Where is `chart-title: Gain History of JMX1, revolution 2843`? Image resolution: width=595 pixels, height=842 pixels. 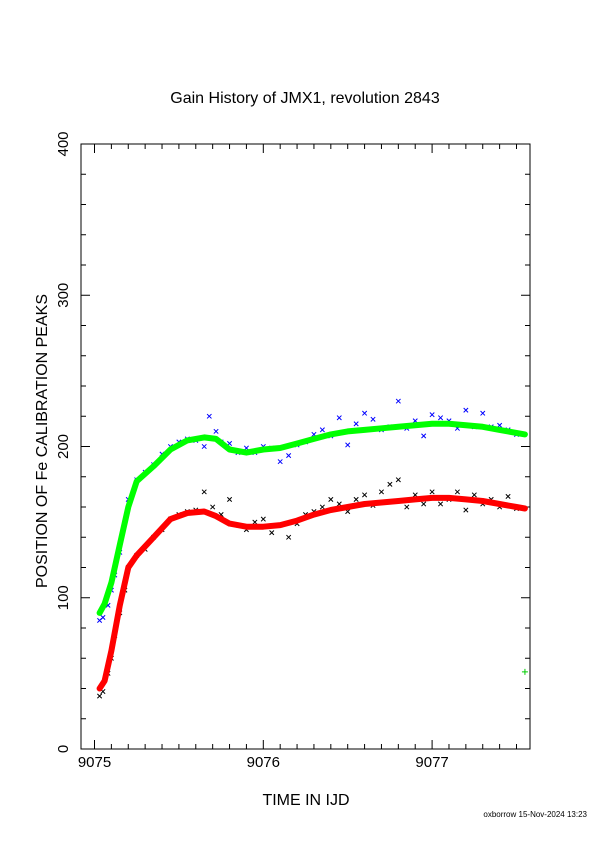 chart-title: Gain History of JMX1, revolution 2843 is located at coordinates (305, 98).